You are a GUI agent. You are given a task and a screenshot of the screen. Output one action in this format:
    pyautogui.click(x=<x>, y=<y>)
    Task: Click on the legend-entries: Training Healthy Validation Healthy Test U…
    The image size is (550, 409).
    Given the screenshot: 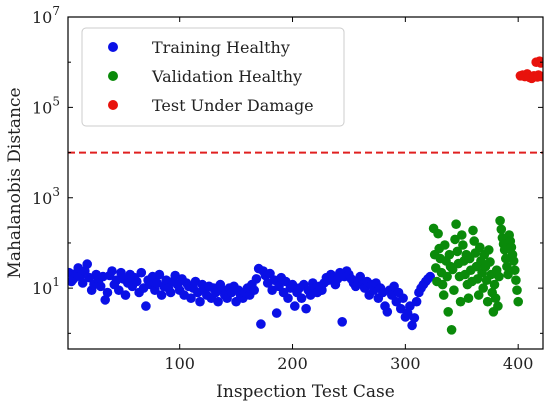 What is the action you would take?
    pyautogui.click(x=211, y=76)
    